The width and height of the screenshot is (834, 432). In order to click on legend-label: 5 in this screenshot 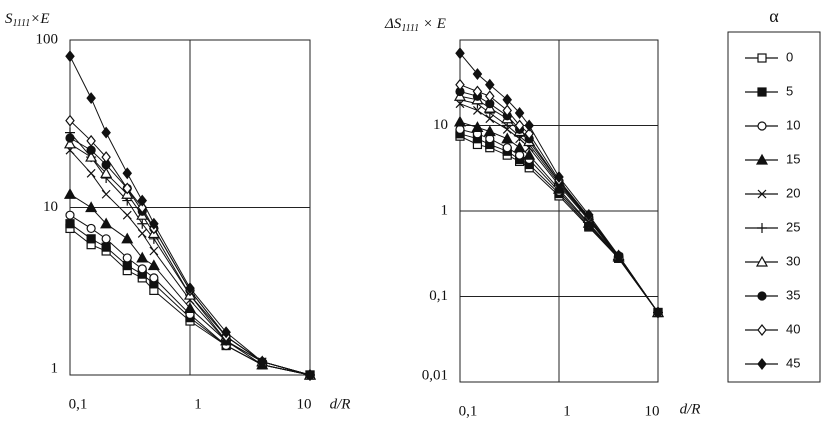, I will do `click(789, 90)`.